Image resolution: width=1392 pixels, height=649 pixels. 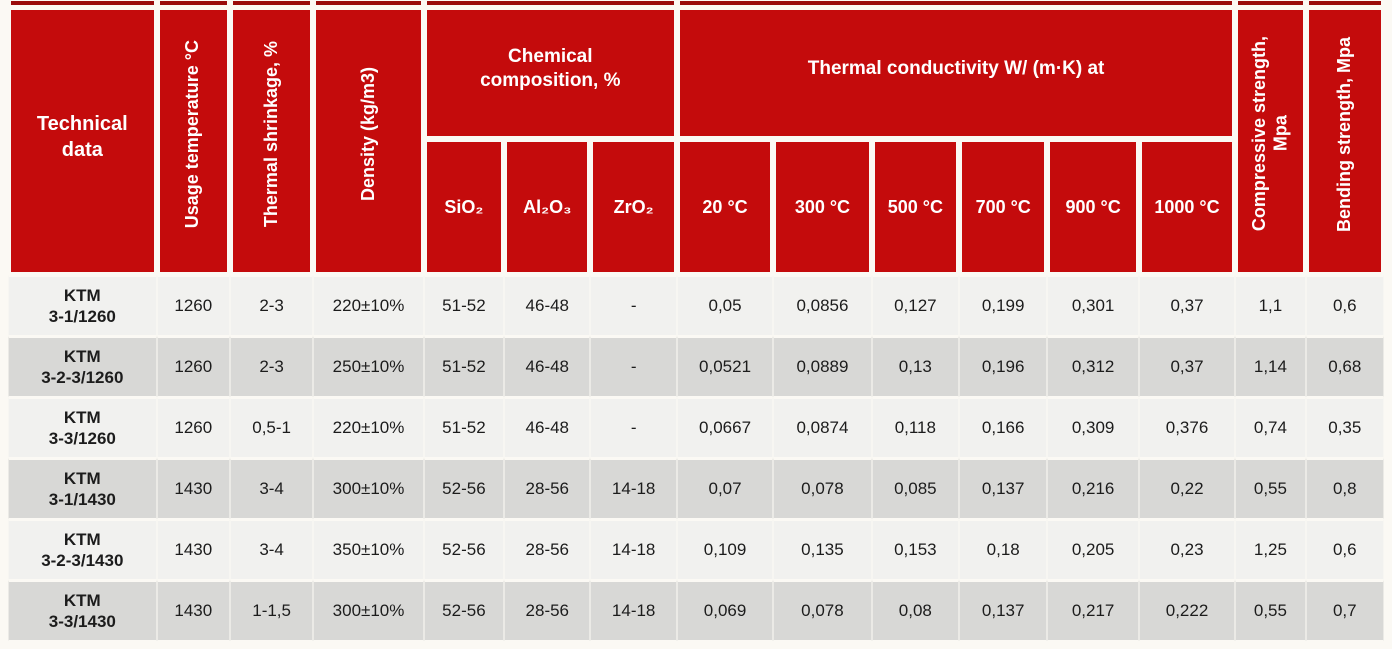 What do you see at coordinates (915, 366) in the screenshot?
I see `value-cell: 0,13` at bounding box center [915, 366].